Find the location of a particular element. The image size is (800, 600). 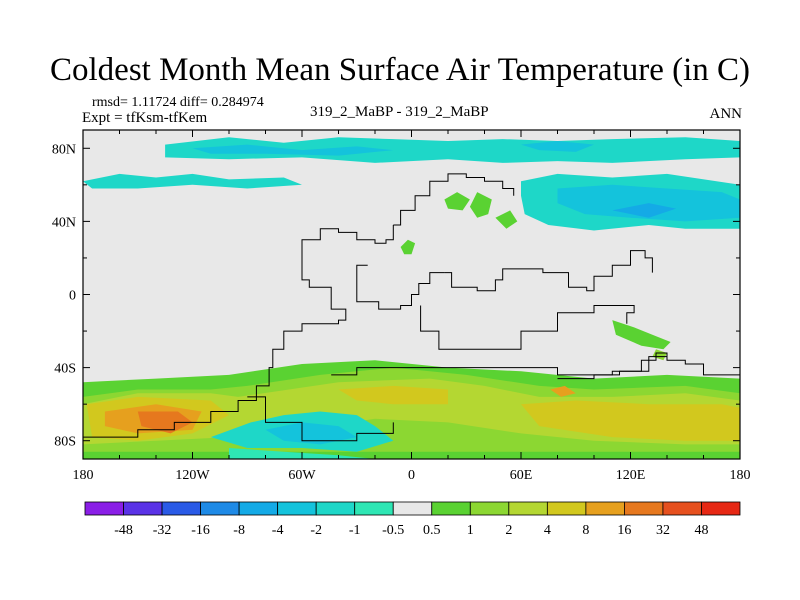

colorbar-label: -16 is located at coordinates (200, 530).